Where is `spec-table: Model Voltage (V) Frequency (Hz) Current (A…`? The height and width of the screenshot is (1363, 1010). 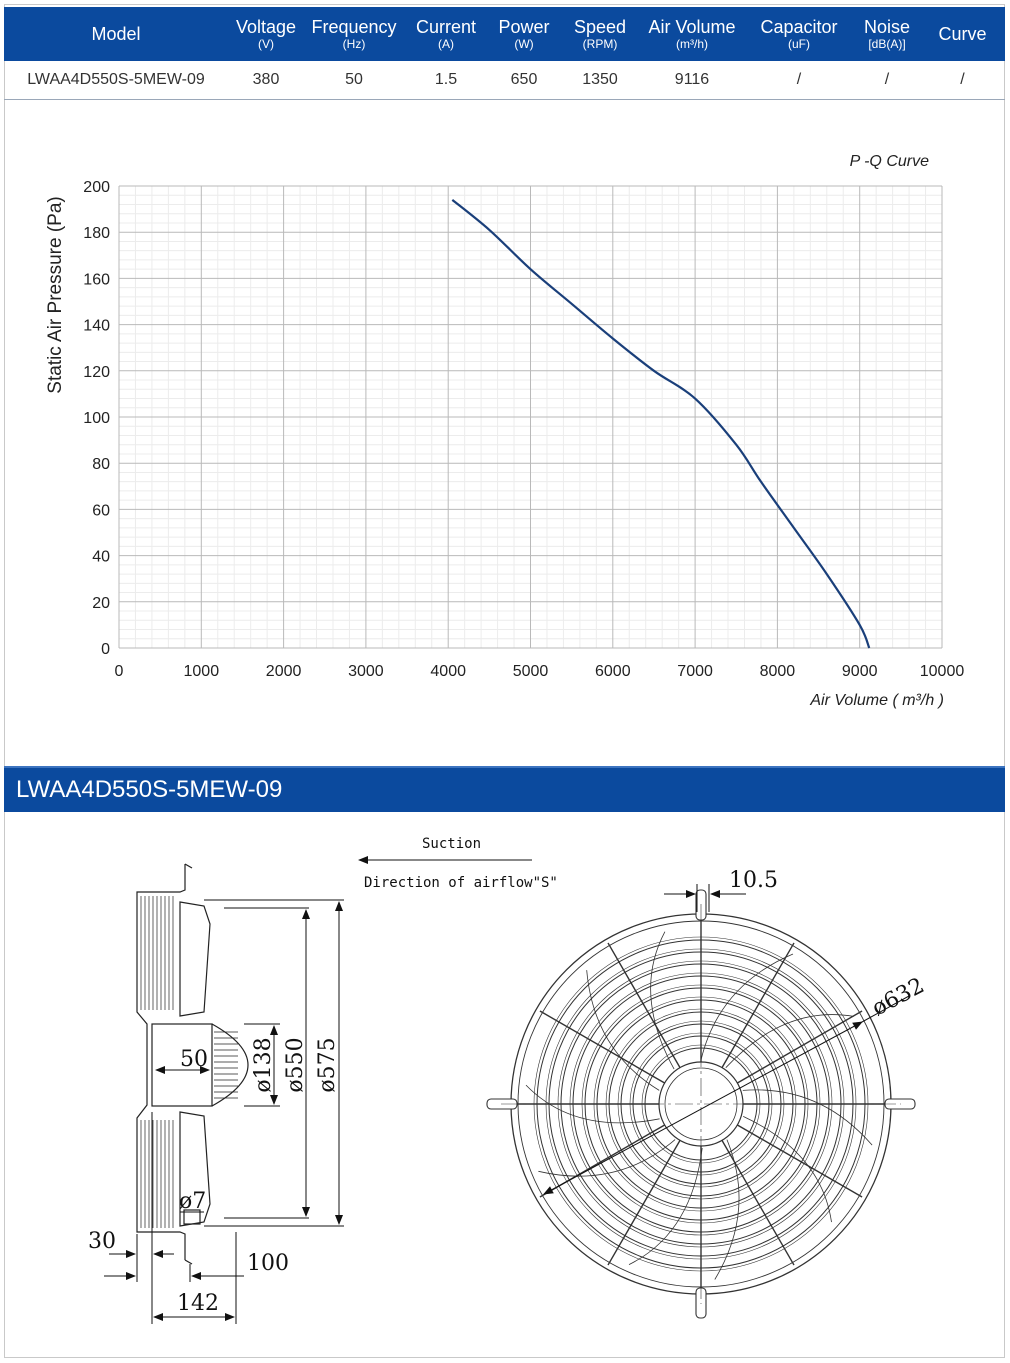
spec-table: Model Voltage (V) Frequency (Hz) Current (A… is located at coordinates (504, 53).